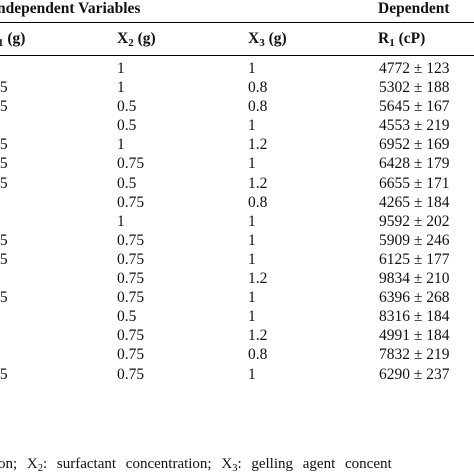 This screenshot has width=474, height=474. Describe the element at coordinates (414, 317) in the screenshot. I see `cell-r1: 8316 ± 184` at that location.